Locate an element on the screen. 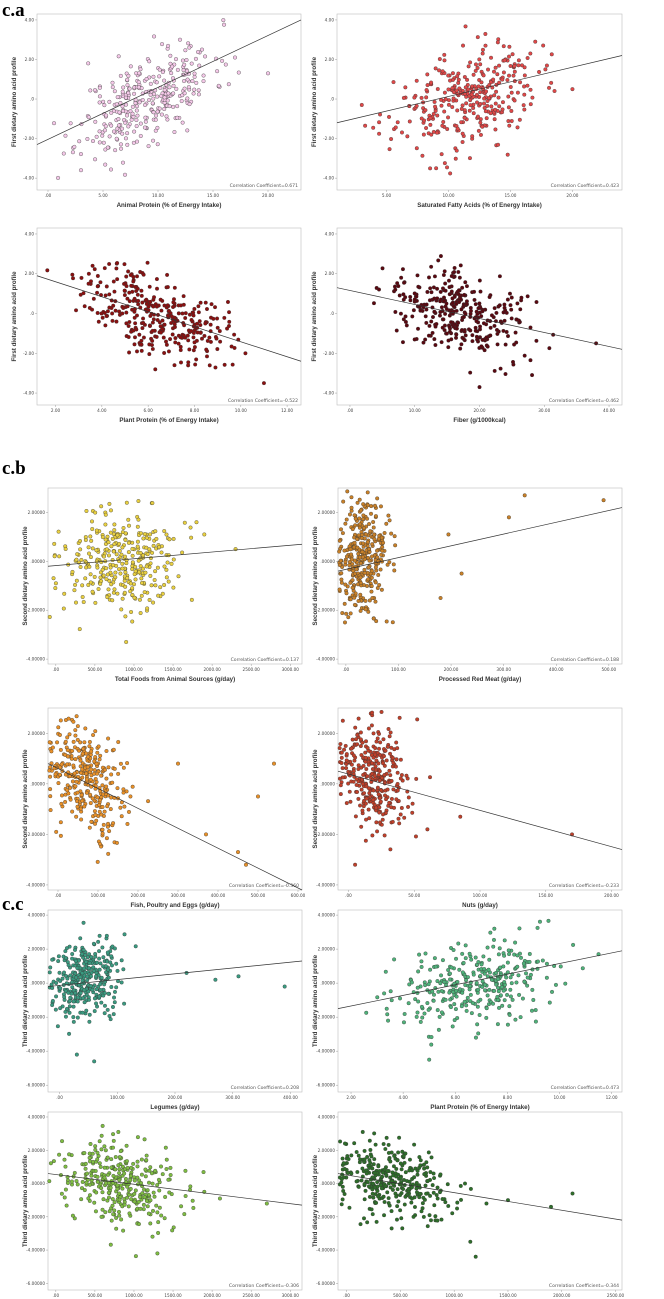 This screenshot has height=1299, width=664. x-tick-label: 5.00 is located at coordinates (387, 195).